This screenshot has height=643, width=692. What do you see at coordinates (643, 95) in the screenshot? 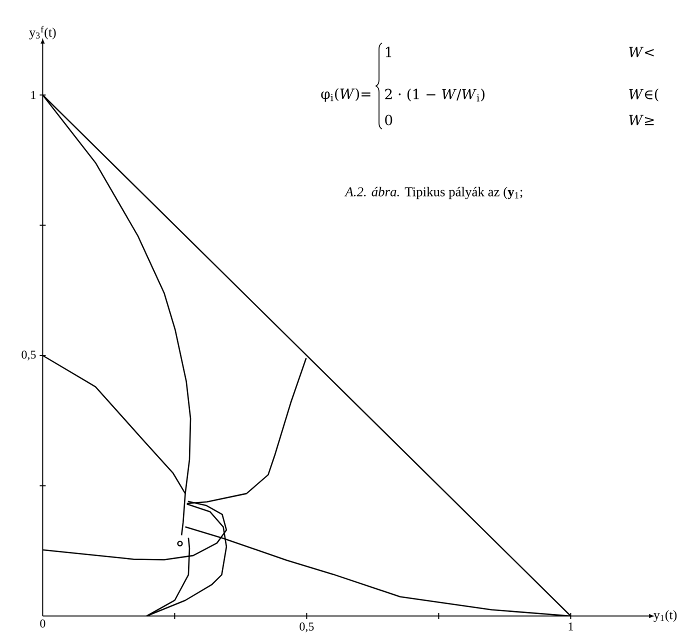
I see `annotation: W∈(` at bounding box center [643, 95].